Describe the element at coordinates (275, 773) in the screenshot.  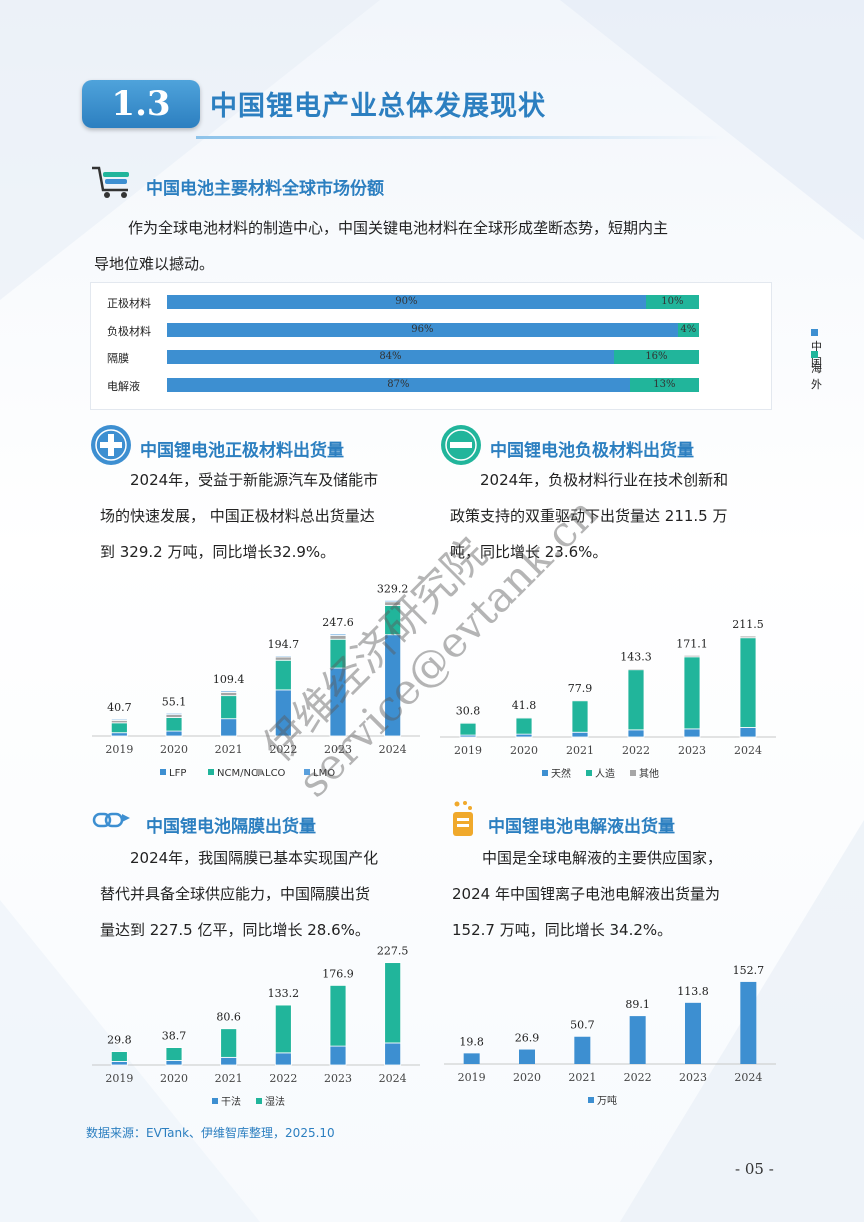
I see `legend-label: LCO` at that location.